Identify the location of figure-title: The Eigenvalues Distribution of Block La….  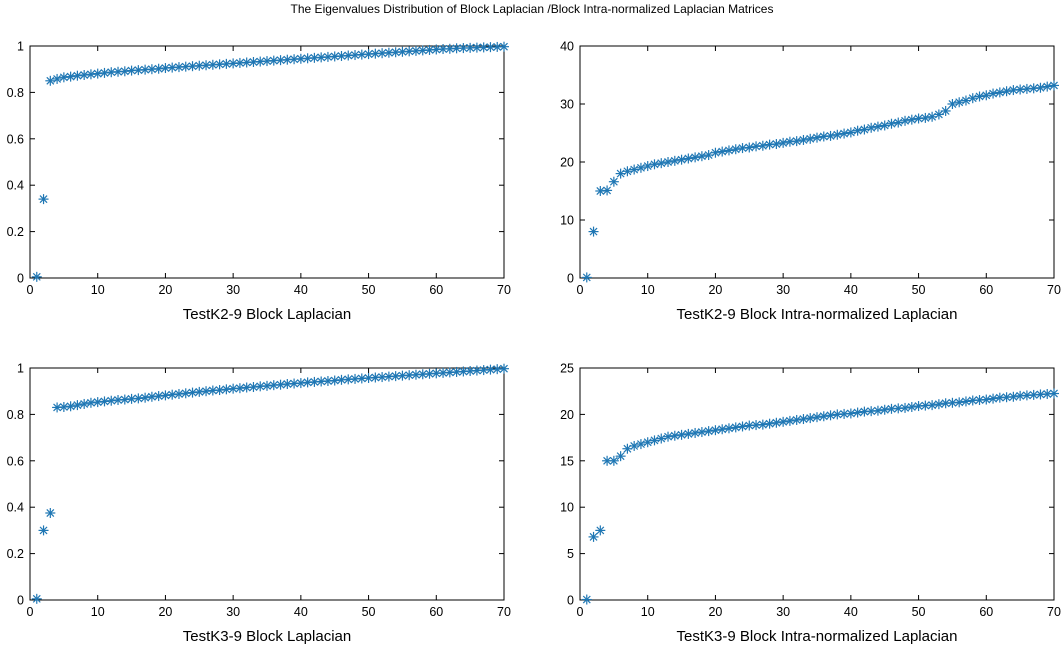
(532, 9).